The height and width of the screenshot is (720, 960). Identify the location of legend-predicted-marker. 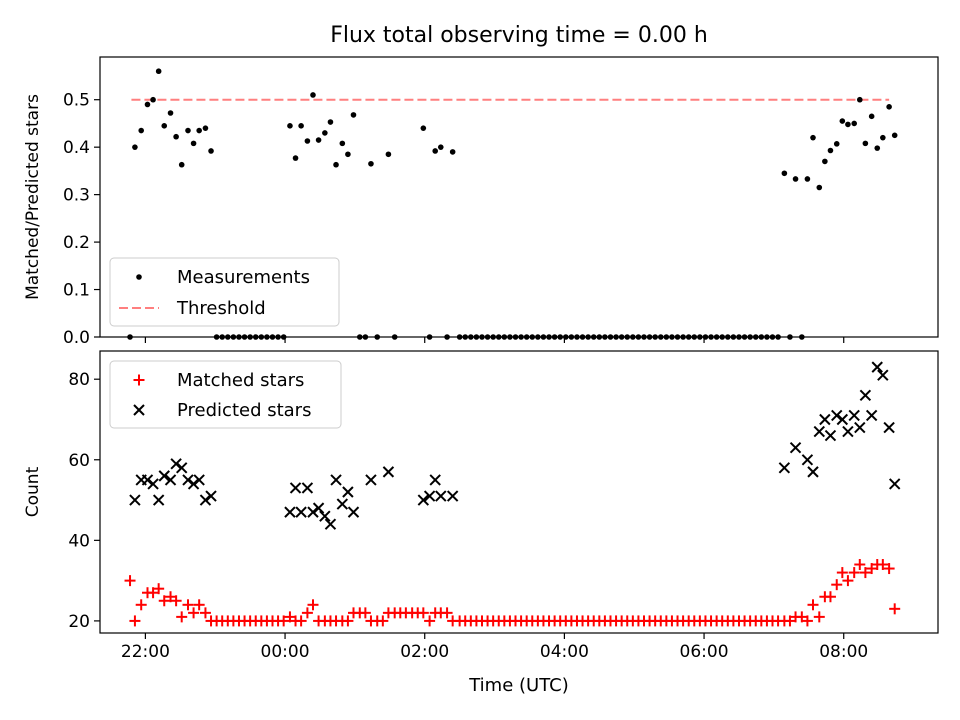
(139, 410).